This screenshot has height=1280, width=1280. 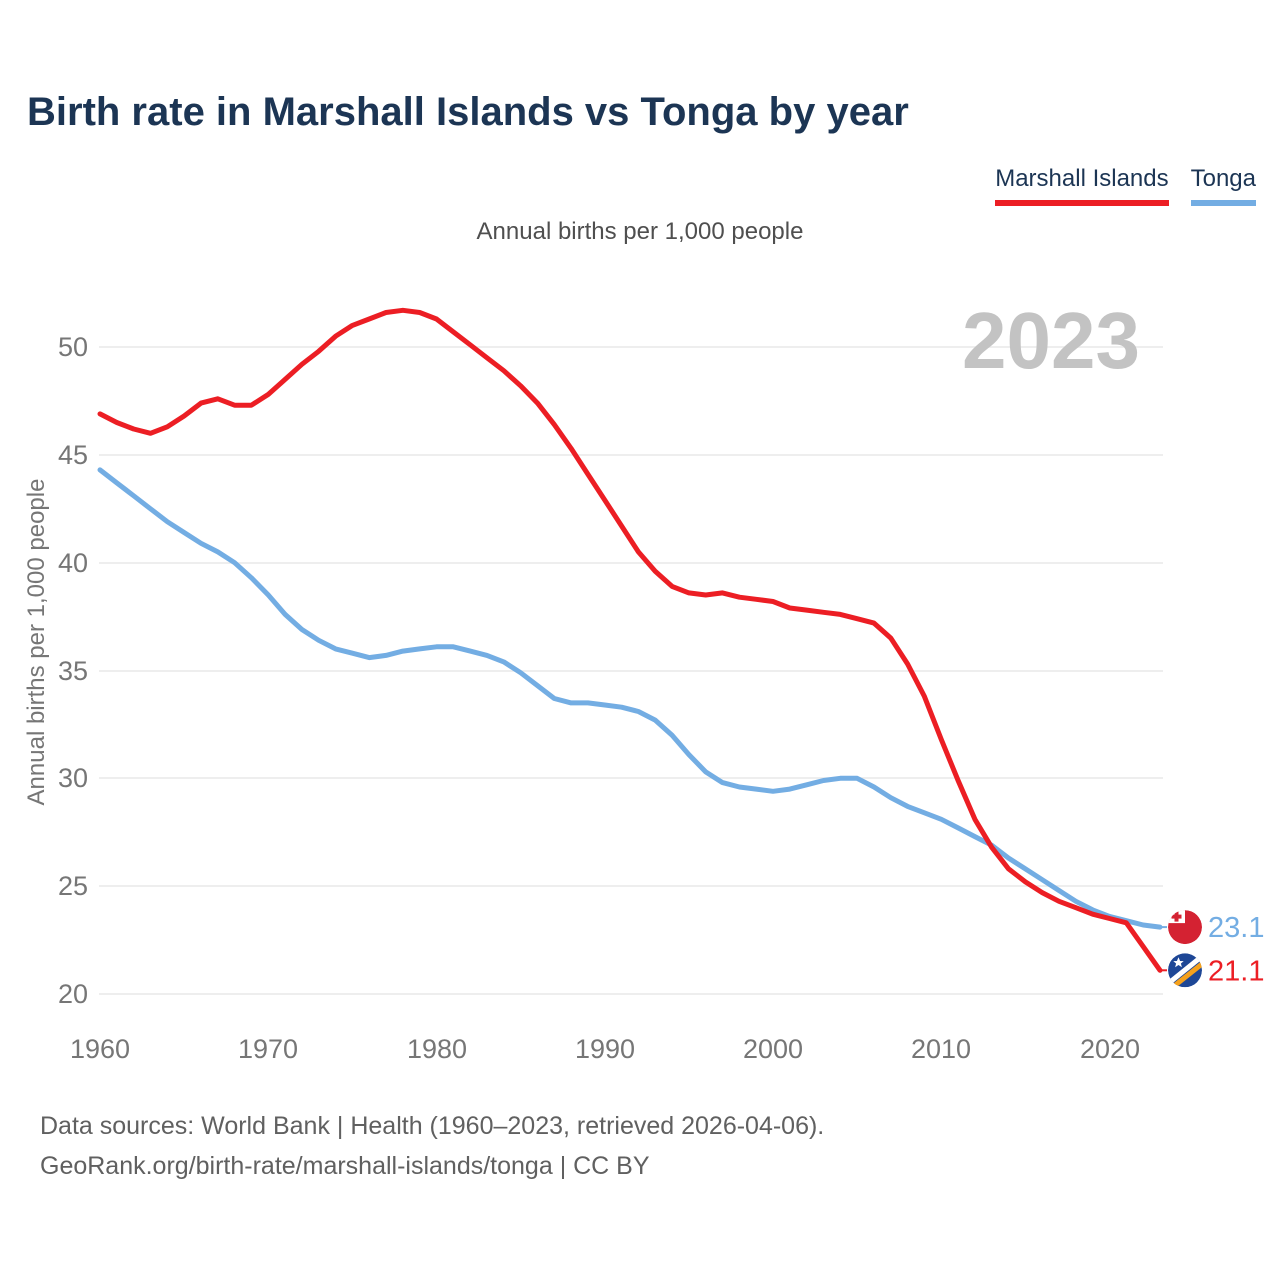 What do you see at coordinates (437, 1049) in the screenshot?
I see `x-tick-label: 1980` at bounding box center [437, 1049].